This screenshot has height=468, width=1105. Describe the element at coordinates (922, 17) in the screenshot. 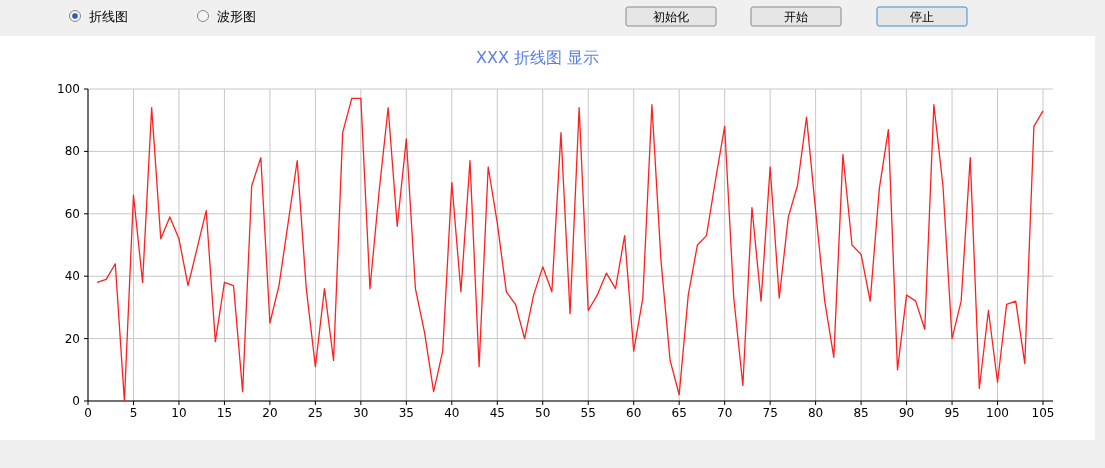

I see `text: 停止` at that location.